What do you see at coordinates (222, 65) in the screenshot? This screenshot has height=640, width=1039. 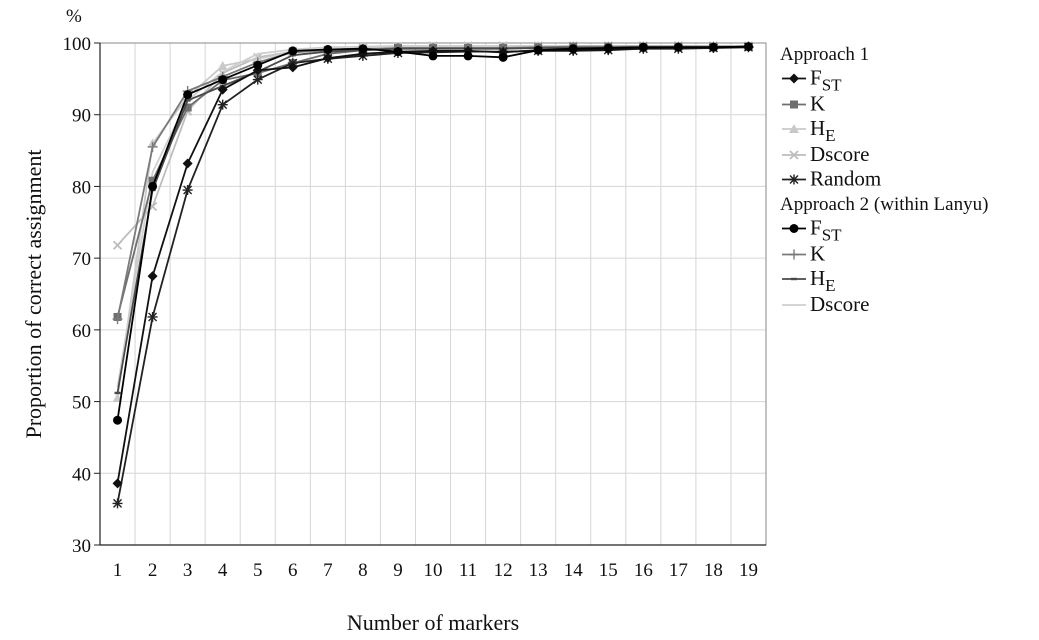 I see `data-point-a1-he` at bounding box center [222, 65].